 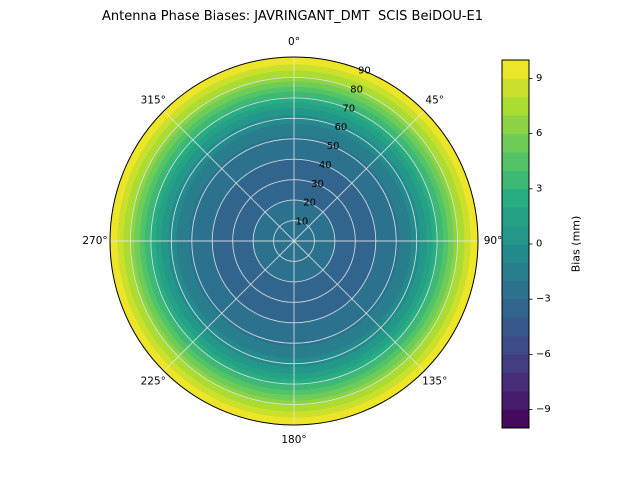 I want to click on theta-label: 45°, so click(x=434, y=100).